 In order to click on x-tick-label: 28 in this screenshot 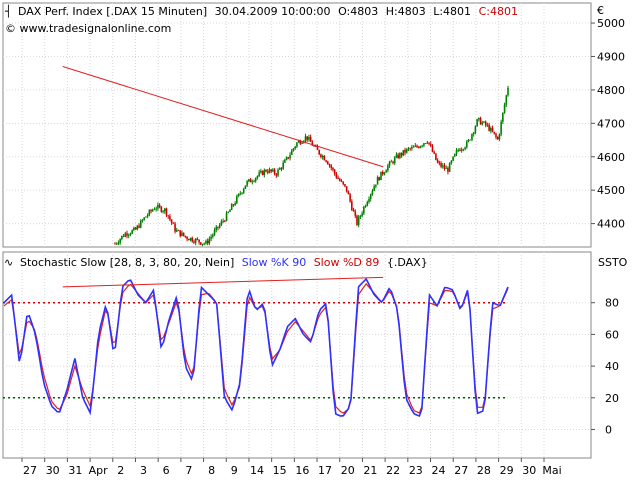, I will do `click(484, 470)`.